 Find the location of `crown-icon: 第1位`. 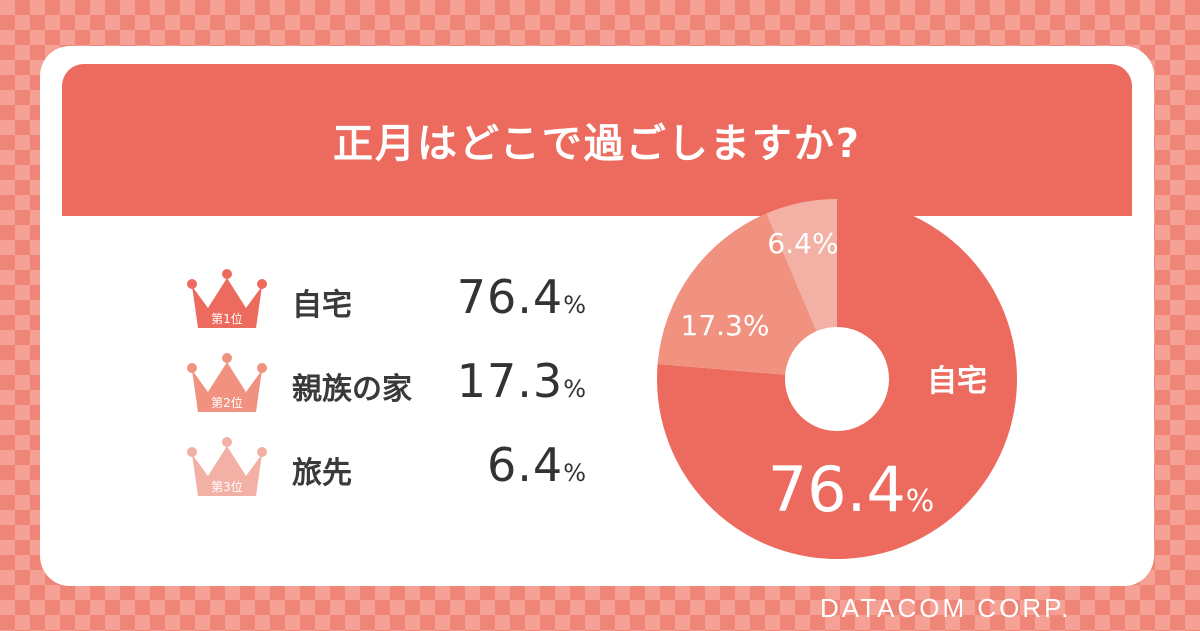

crown-icon: 第1位 is located at coordinates (227, 298).